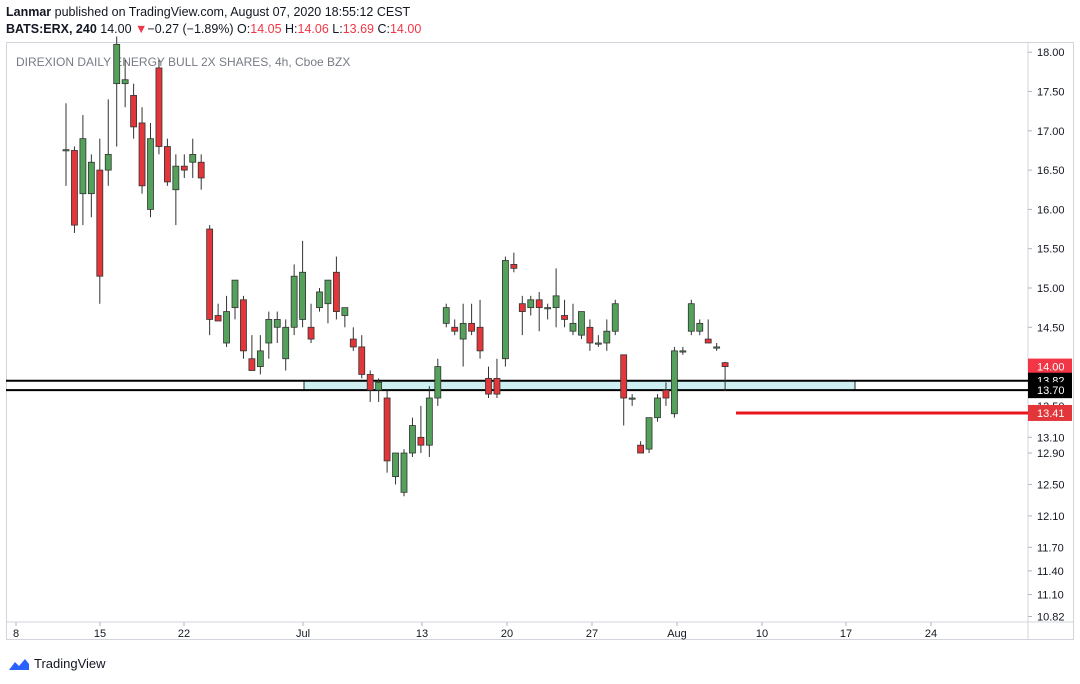 The height and width of the screenshot is (684, 1080). I want to click on y-tick-label: 13.10, so click(1051, 438).